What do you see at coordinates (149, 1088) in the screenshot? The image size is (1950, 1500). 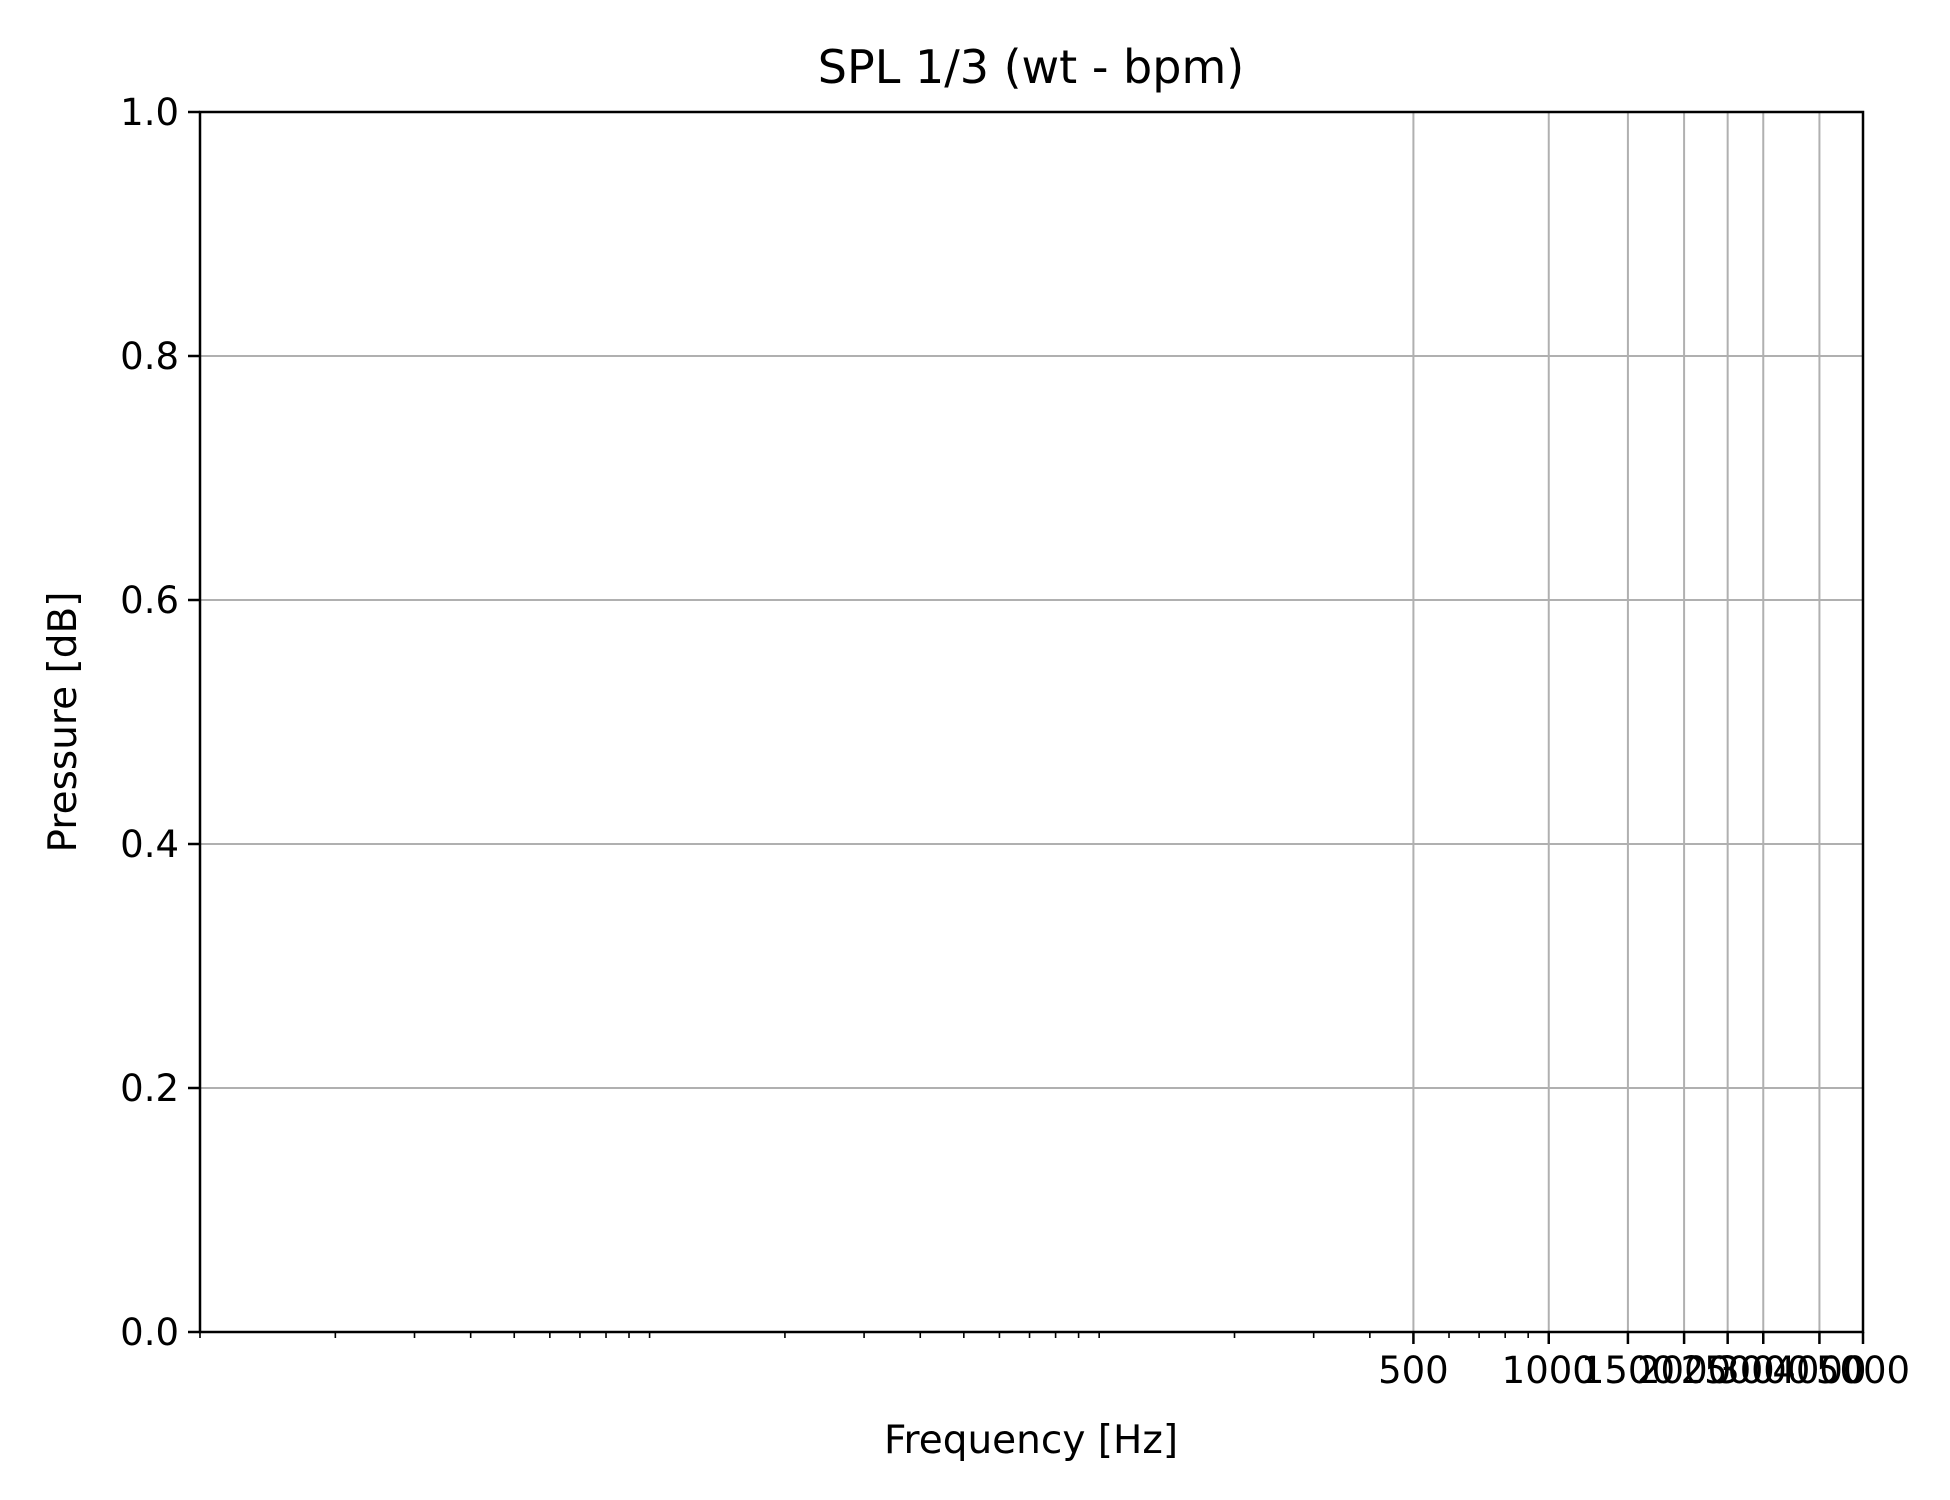 I see `y-tick-label: 0.2` at bounding box center [149, 1088].